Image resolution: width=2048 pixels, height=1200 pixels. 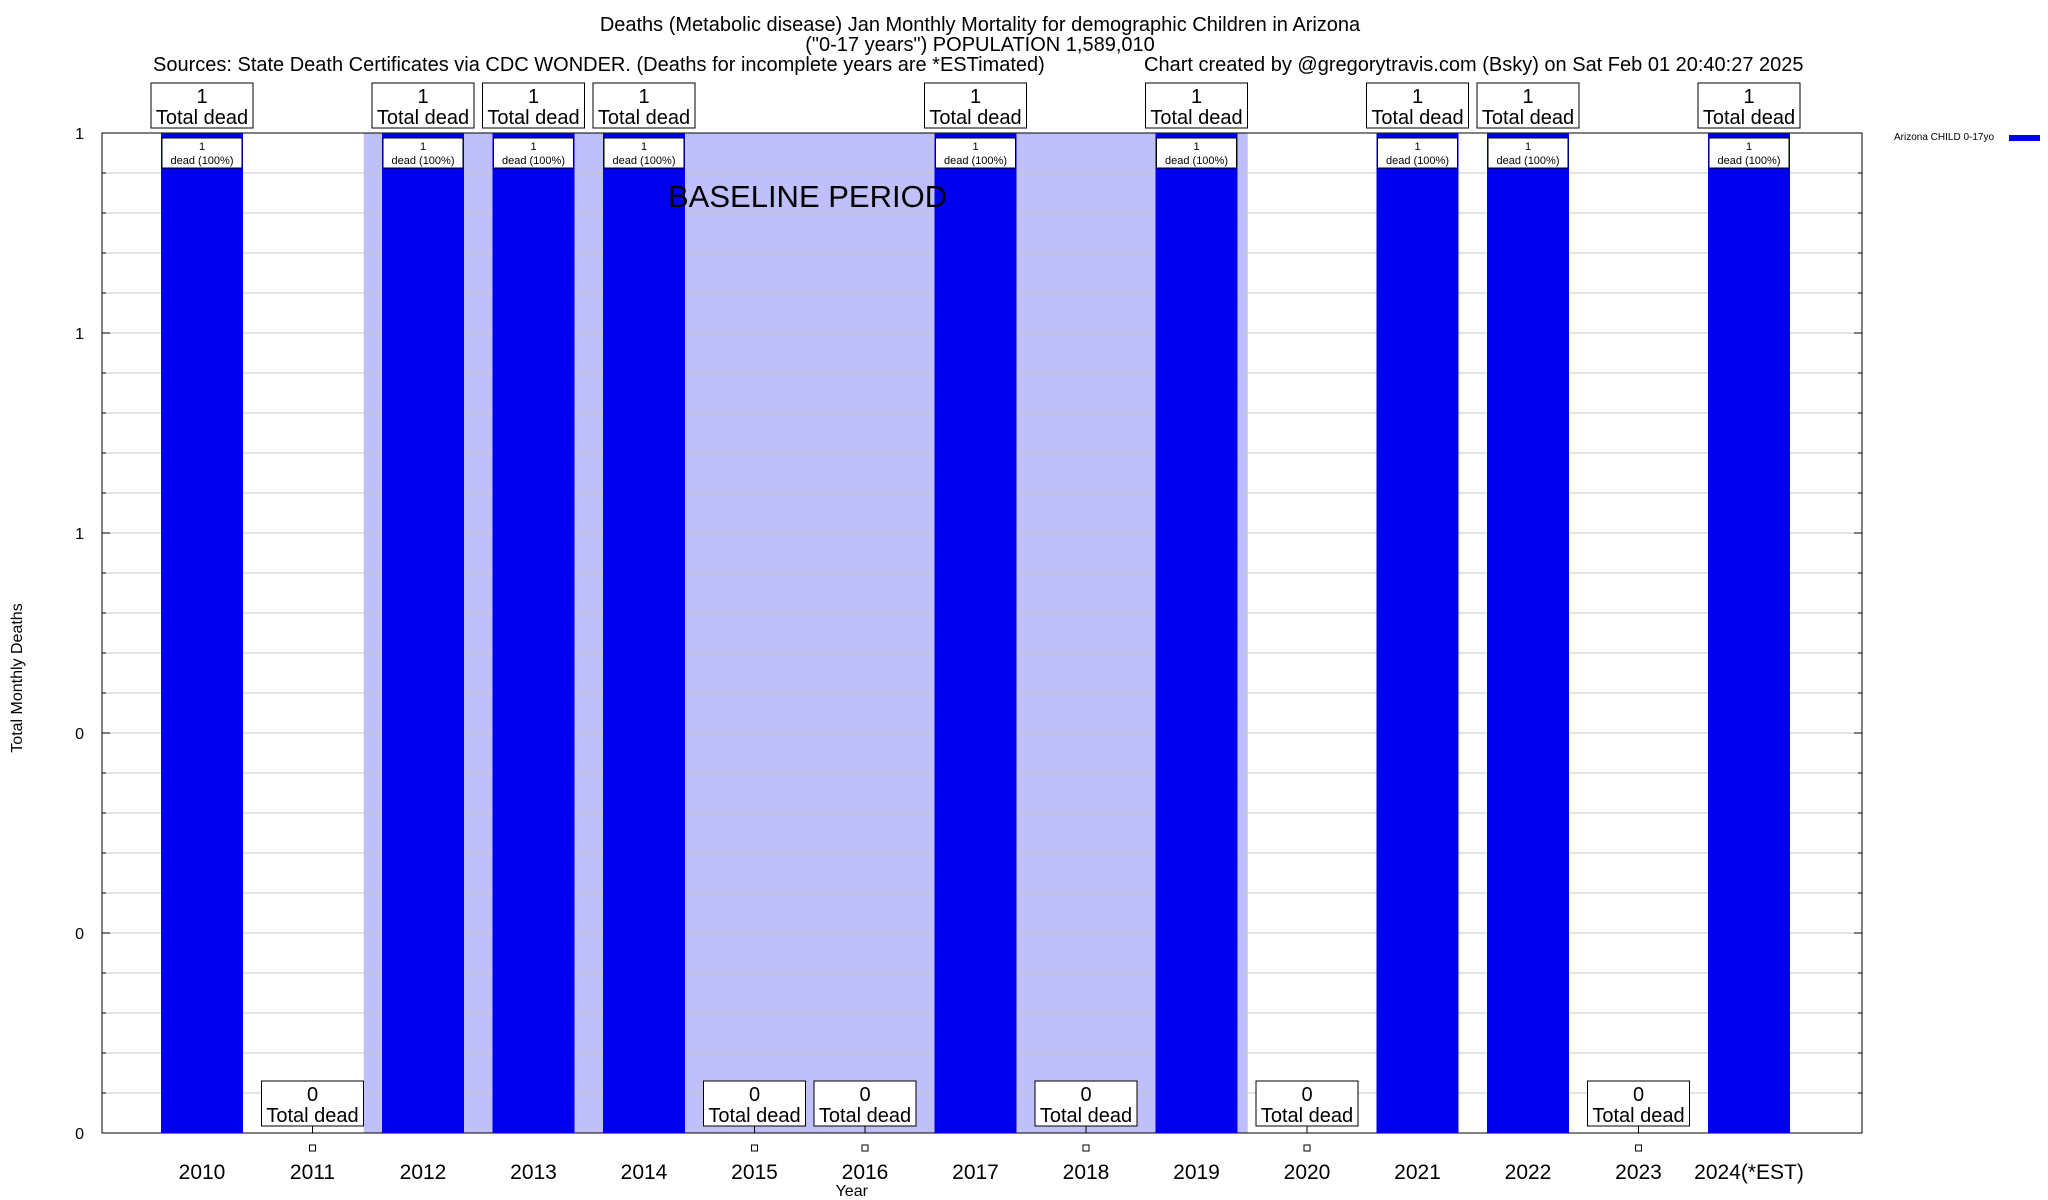 What do you see at coordinates (807, 196) in the screenshot?
I see `baseline-label: BASELINE PERIOD` at bounding box center [807, 196].